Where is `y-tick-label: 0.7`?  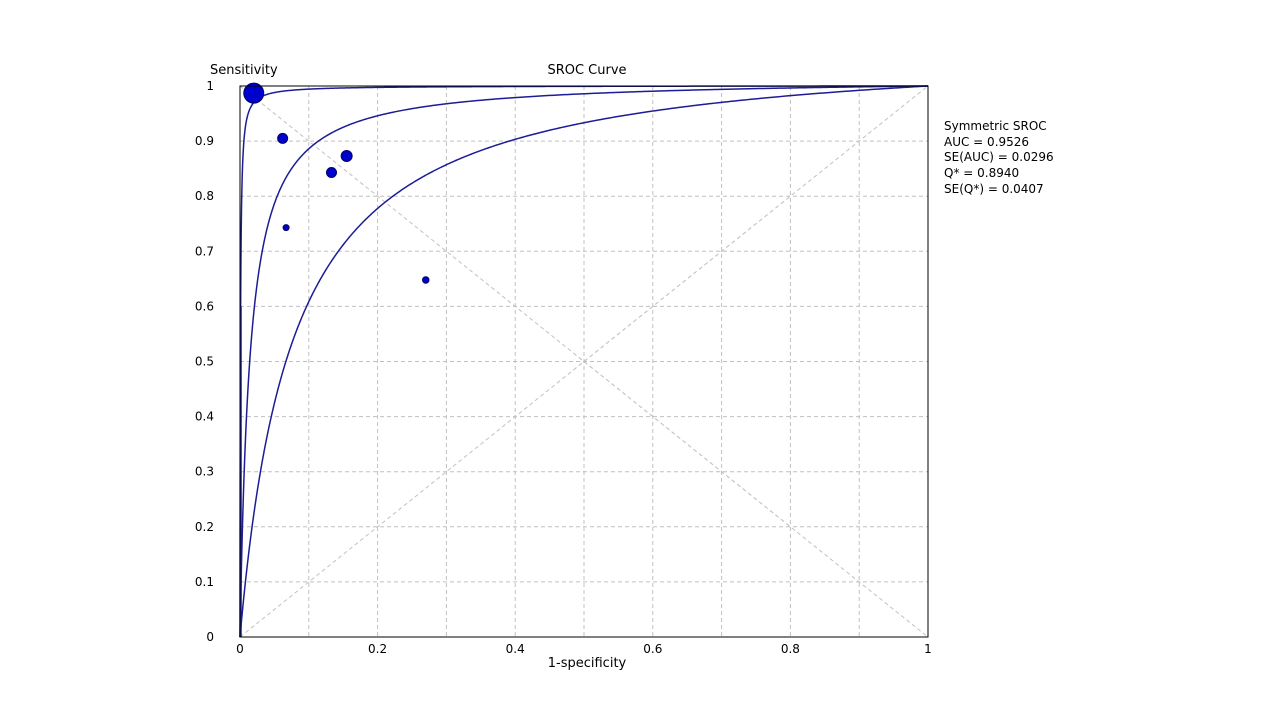 y-tick-label: 0.7 is located at coordinates (204, 251).